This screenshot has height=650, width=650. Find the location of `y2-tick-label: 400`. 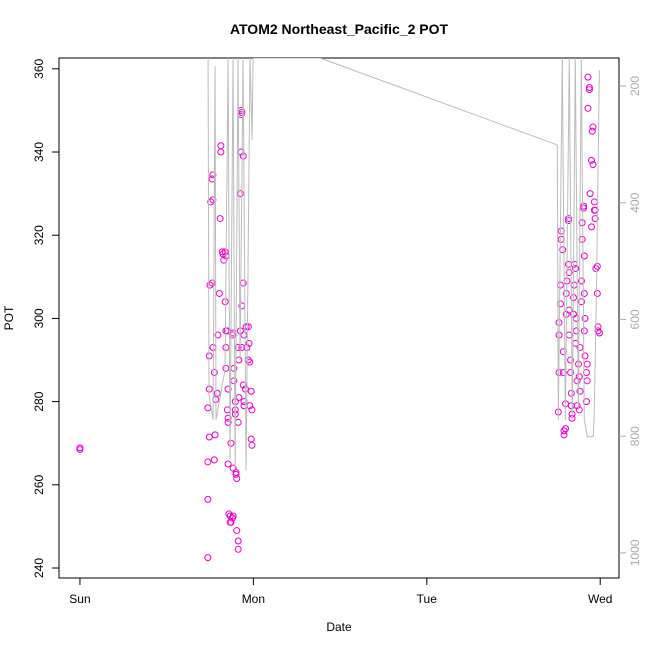

y2-tick-label: 400 is located at coordinates (635, 202).